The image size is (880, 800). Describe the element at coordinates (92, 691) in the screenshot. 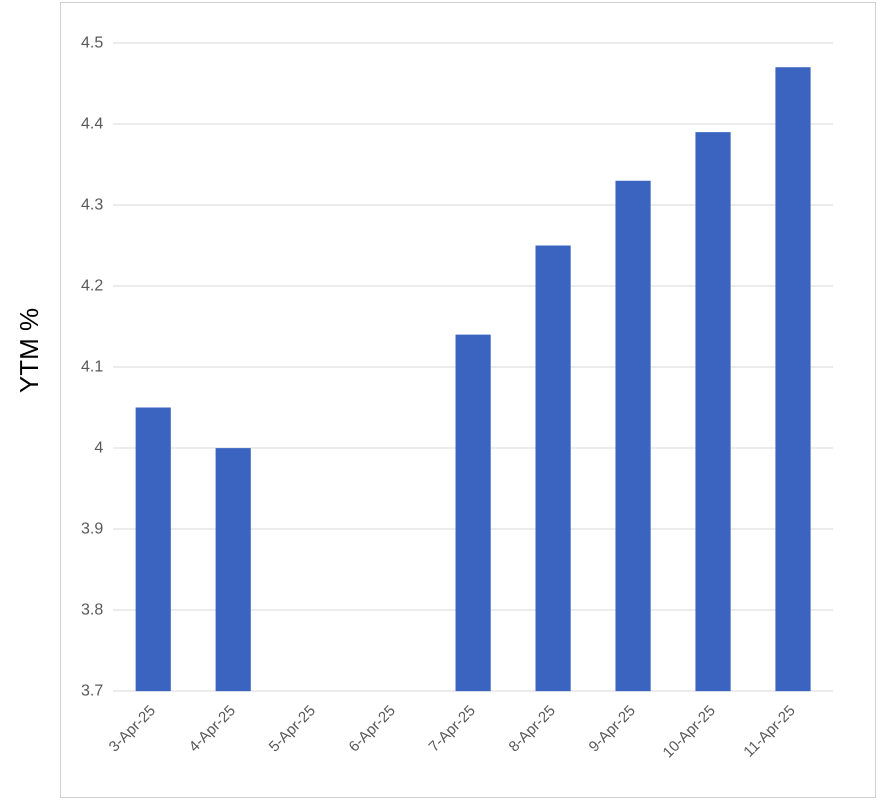

I see `y-tick-label: 3.7` at that location.